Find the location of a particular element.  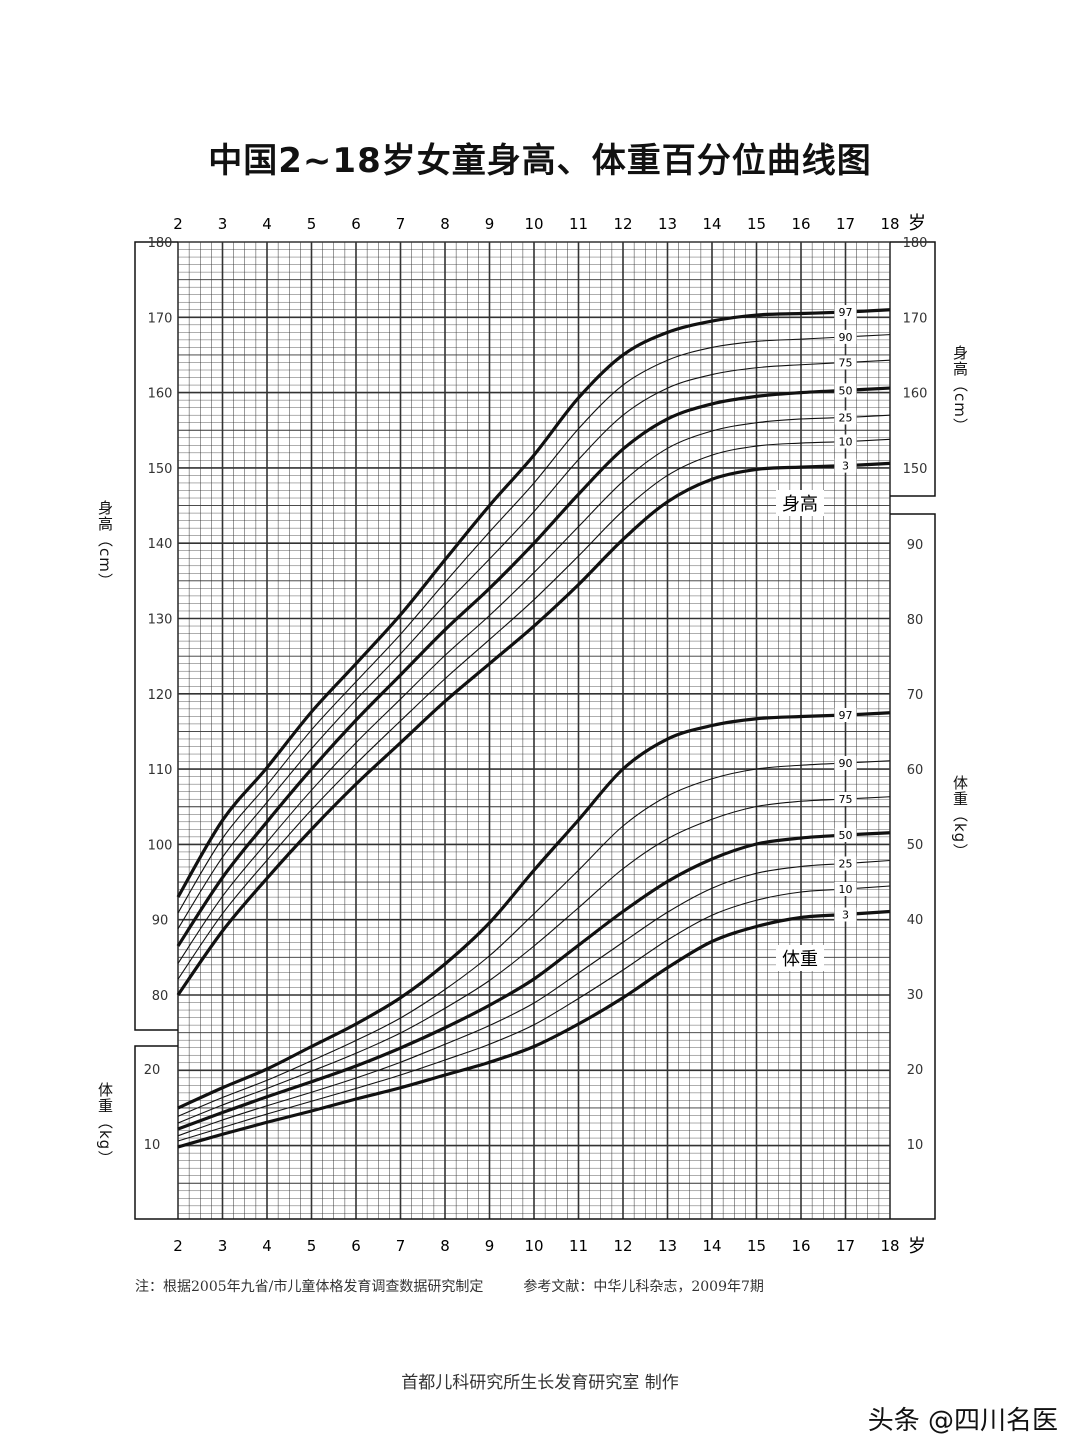

weight-percentile-label: 97 is located at coordinates (846, 715).